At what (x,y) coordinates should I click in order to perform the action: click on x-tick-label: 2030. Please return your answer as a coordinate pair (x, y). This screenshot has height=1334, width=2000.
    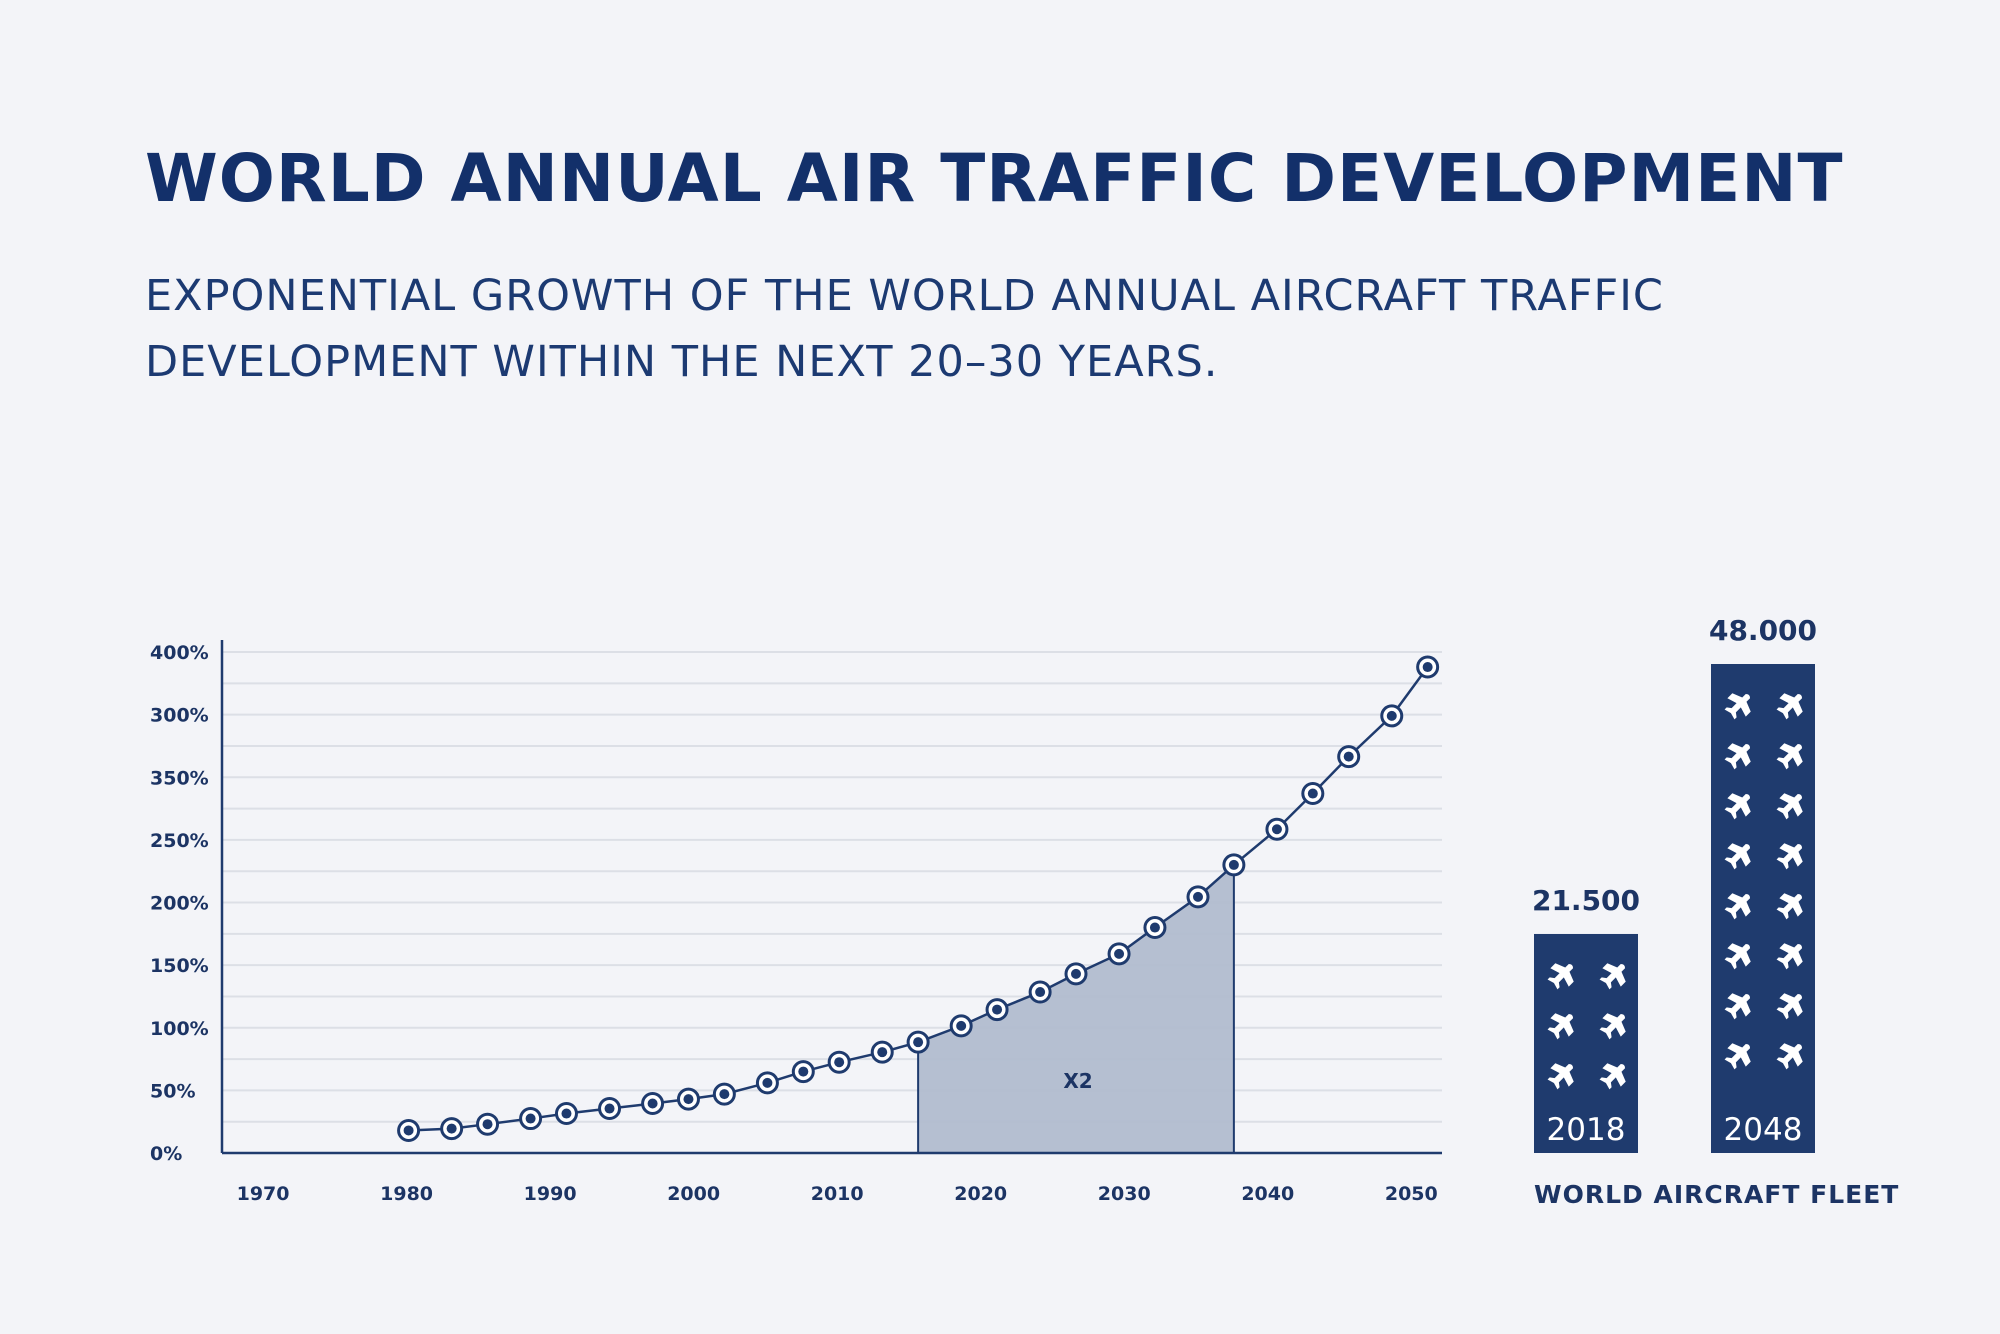
    Looking at the image, I should click on (1124, 1194).